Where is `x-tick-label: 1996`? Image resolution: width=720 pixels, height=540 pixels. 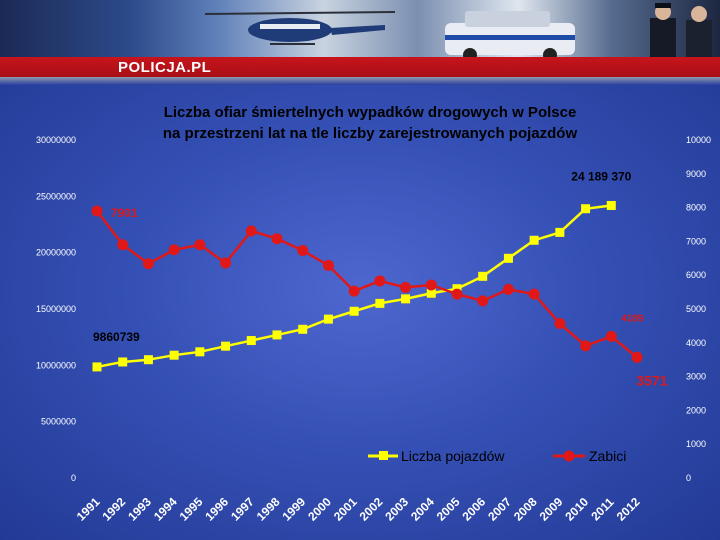
x-tick-label: 1996 is located at coordinates (216, 509).